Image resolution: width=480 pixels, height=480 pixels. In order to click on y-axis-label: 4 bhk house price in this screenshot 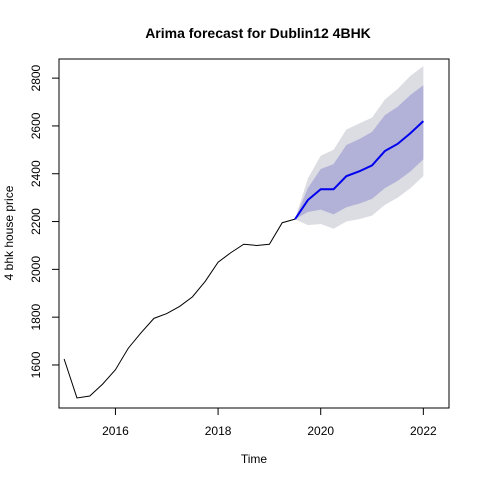, I will do `click(9, 232)`.